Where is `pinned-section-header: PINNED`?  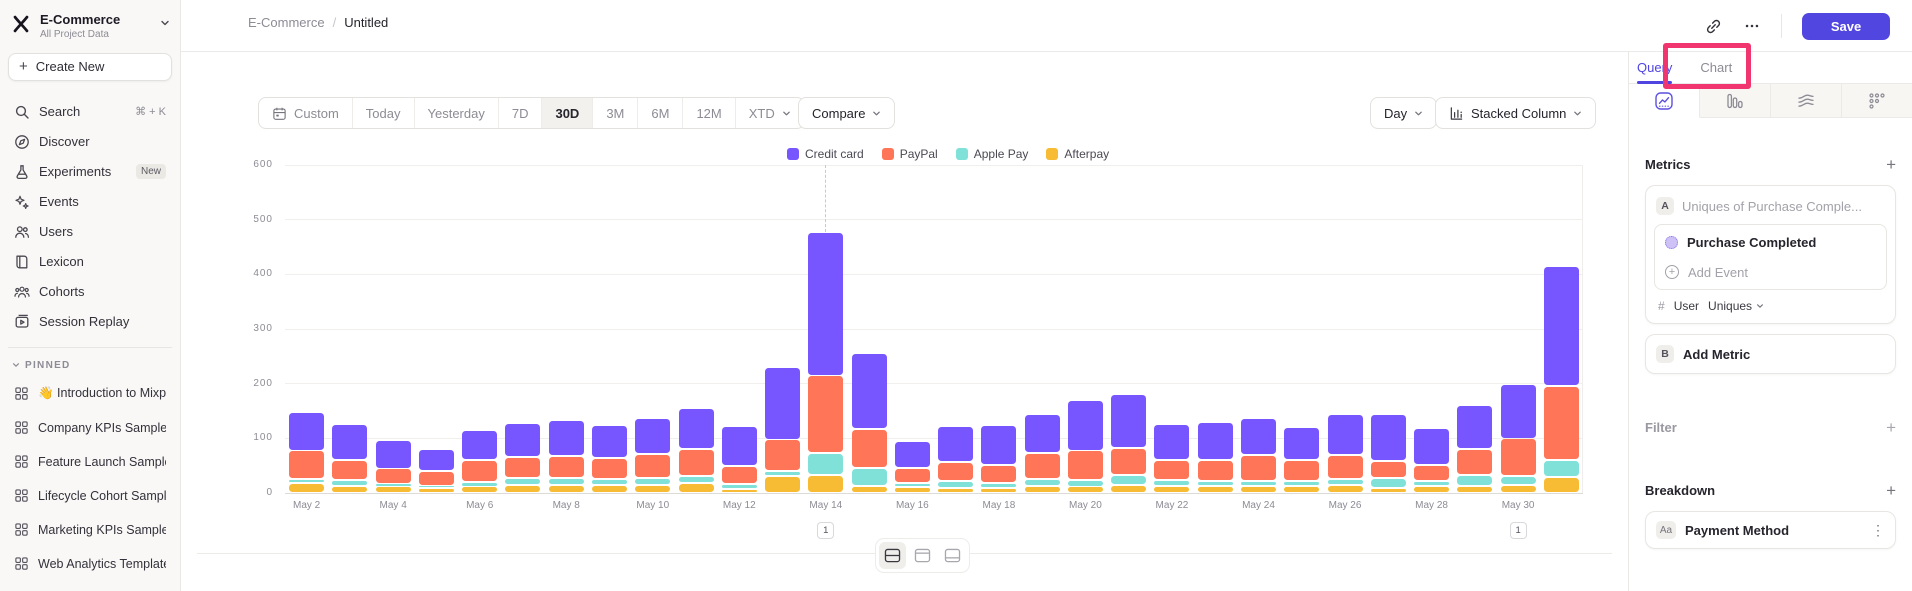 pinned-section-header: PINNED is located at coordinates (90, 367).